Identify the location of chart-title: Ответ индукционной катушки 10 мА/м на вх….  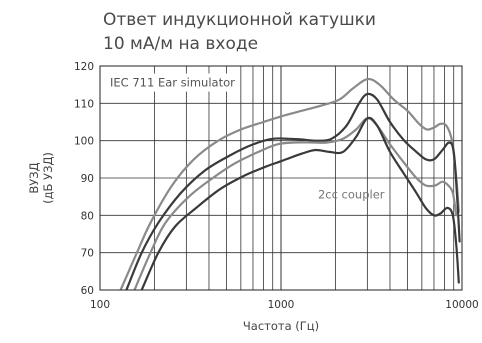
(239, 32).